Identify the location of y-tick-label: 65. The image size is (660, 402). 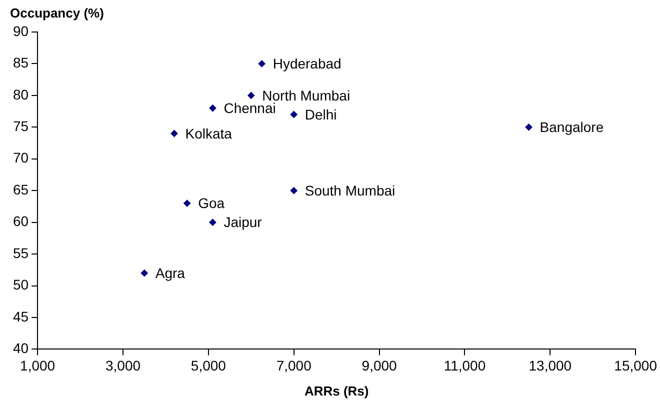
(20, 189).